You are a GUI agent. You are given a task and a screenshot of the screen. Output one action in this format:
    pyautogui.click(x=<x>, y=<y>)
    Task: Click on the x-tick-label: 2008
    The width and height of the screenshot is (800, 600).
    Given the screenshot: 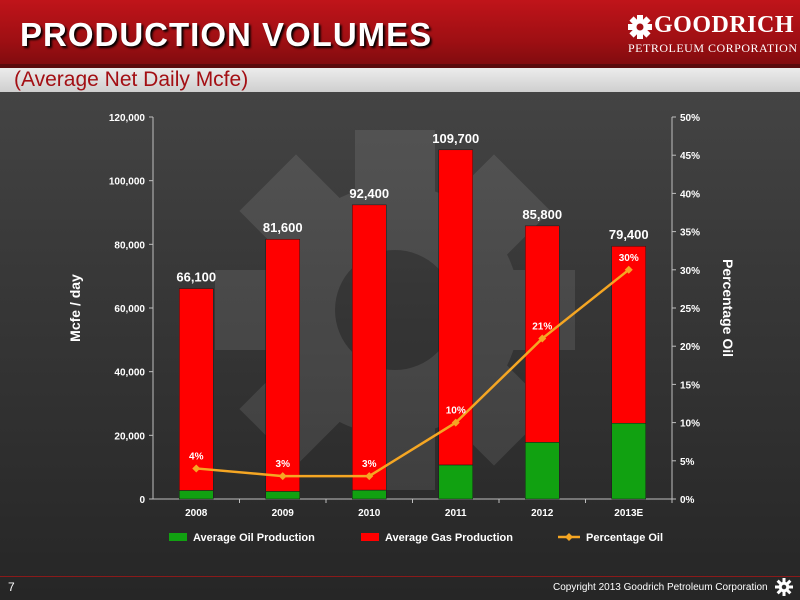 What is the action you would take?
    pyautogui.click(x=196, y=513)
    